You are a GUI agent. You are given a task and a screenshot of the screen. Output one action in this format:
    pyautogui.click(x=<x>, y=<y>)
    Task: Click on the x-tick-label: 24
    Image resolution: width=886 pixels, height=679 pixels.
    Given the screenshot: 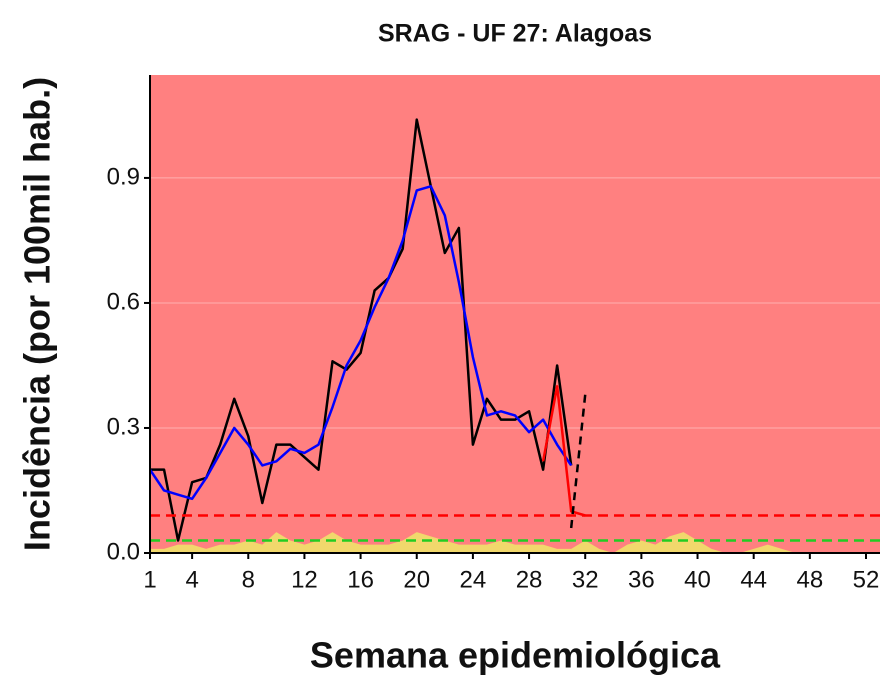 What is the action you would take?
    pyautogui.click(x=473, y=579)
    